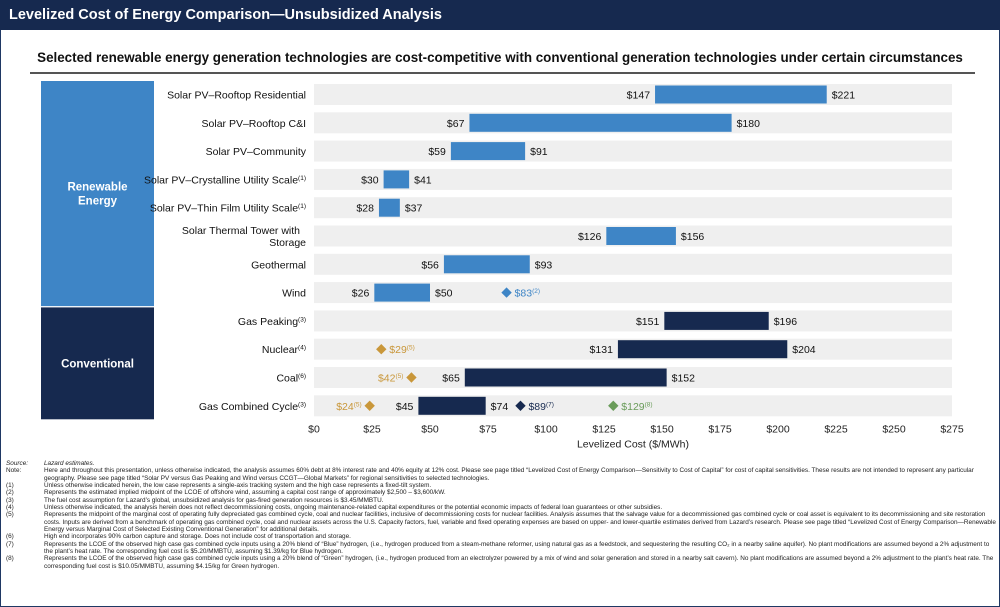  Describe the element at coordinates (225, 180) in the screenshot. I see `category-label: Solar PV–Crystalline Utility Scale(1)` at that location.